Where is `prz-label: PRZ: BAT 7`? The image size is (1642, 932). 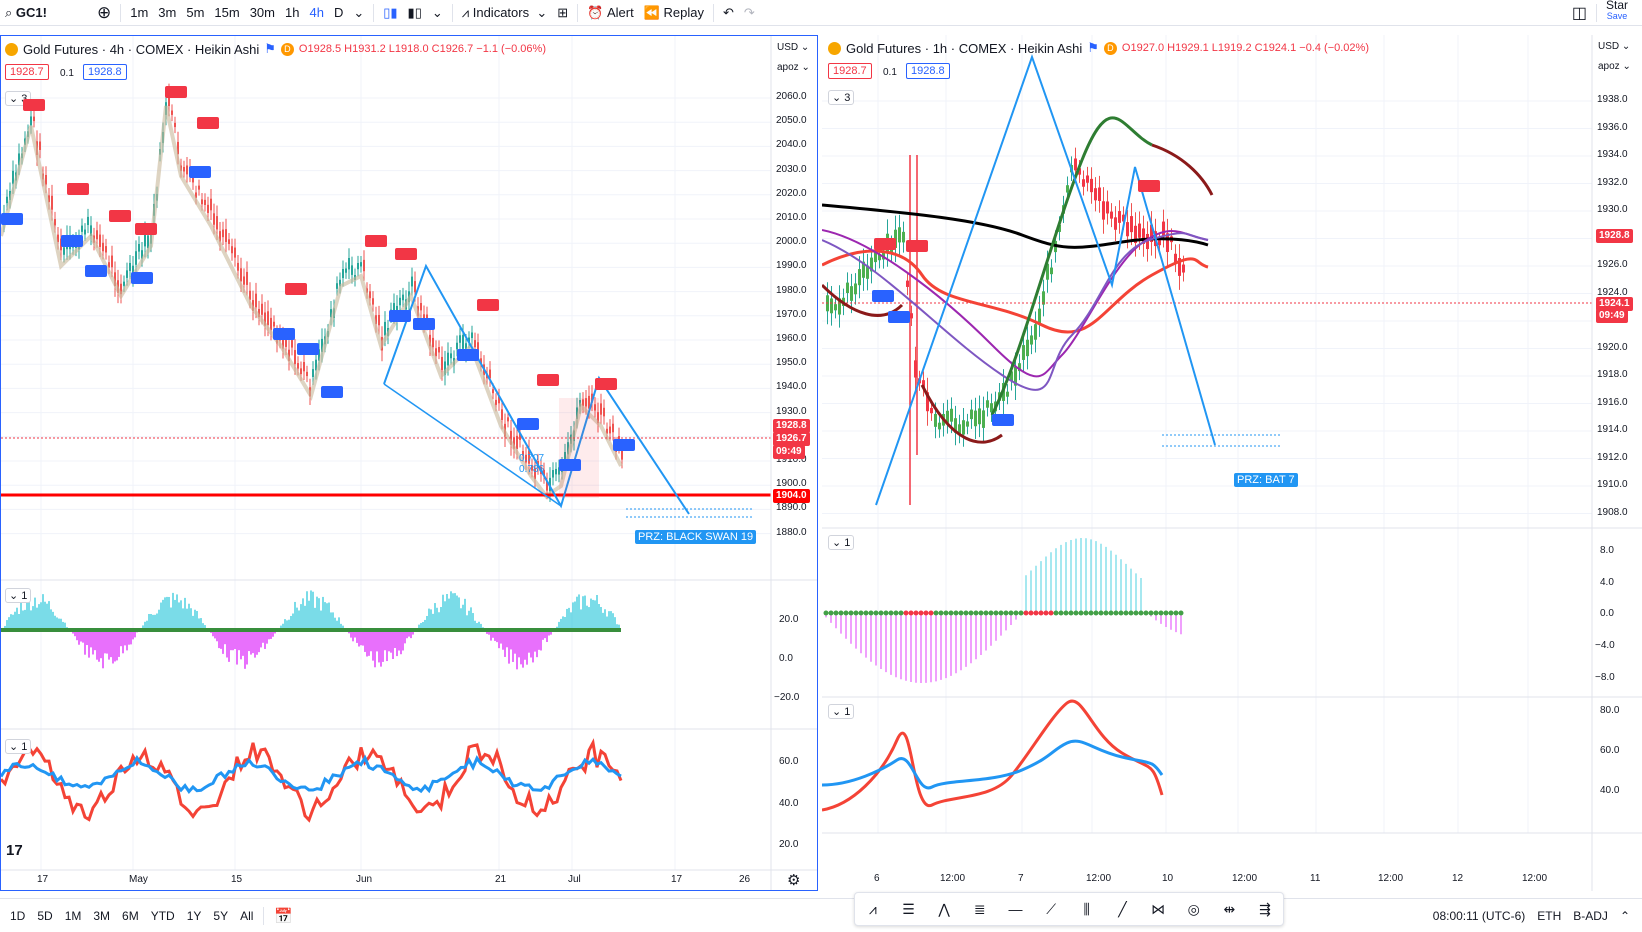
prz-label: PRZ: BAT 7 is located at coordinates (1266, 480).